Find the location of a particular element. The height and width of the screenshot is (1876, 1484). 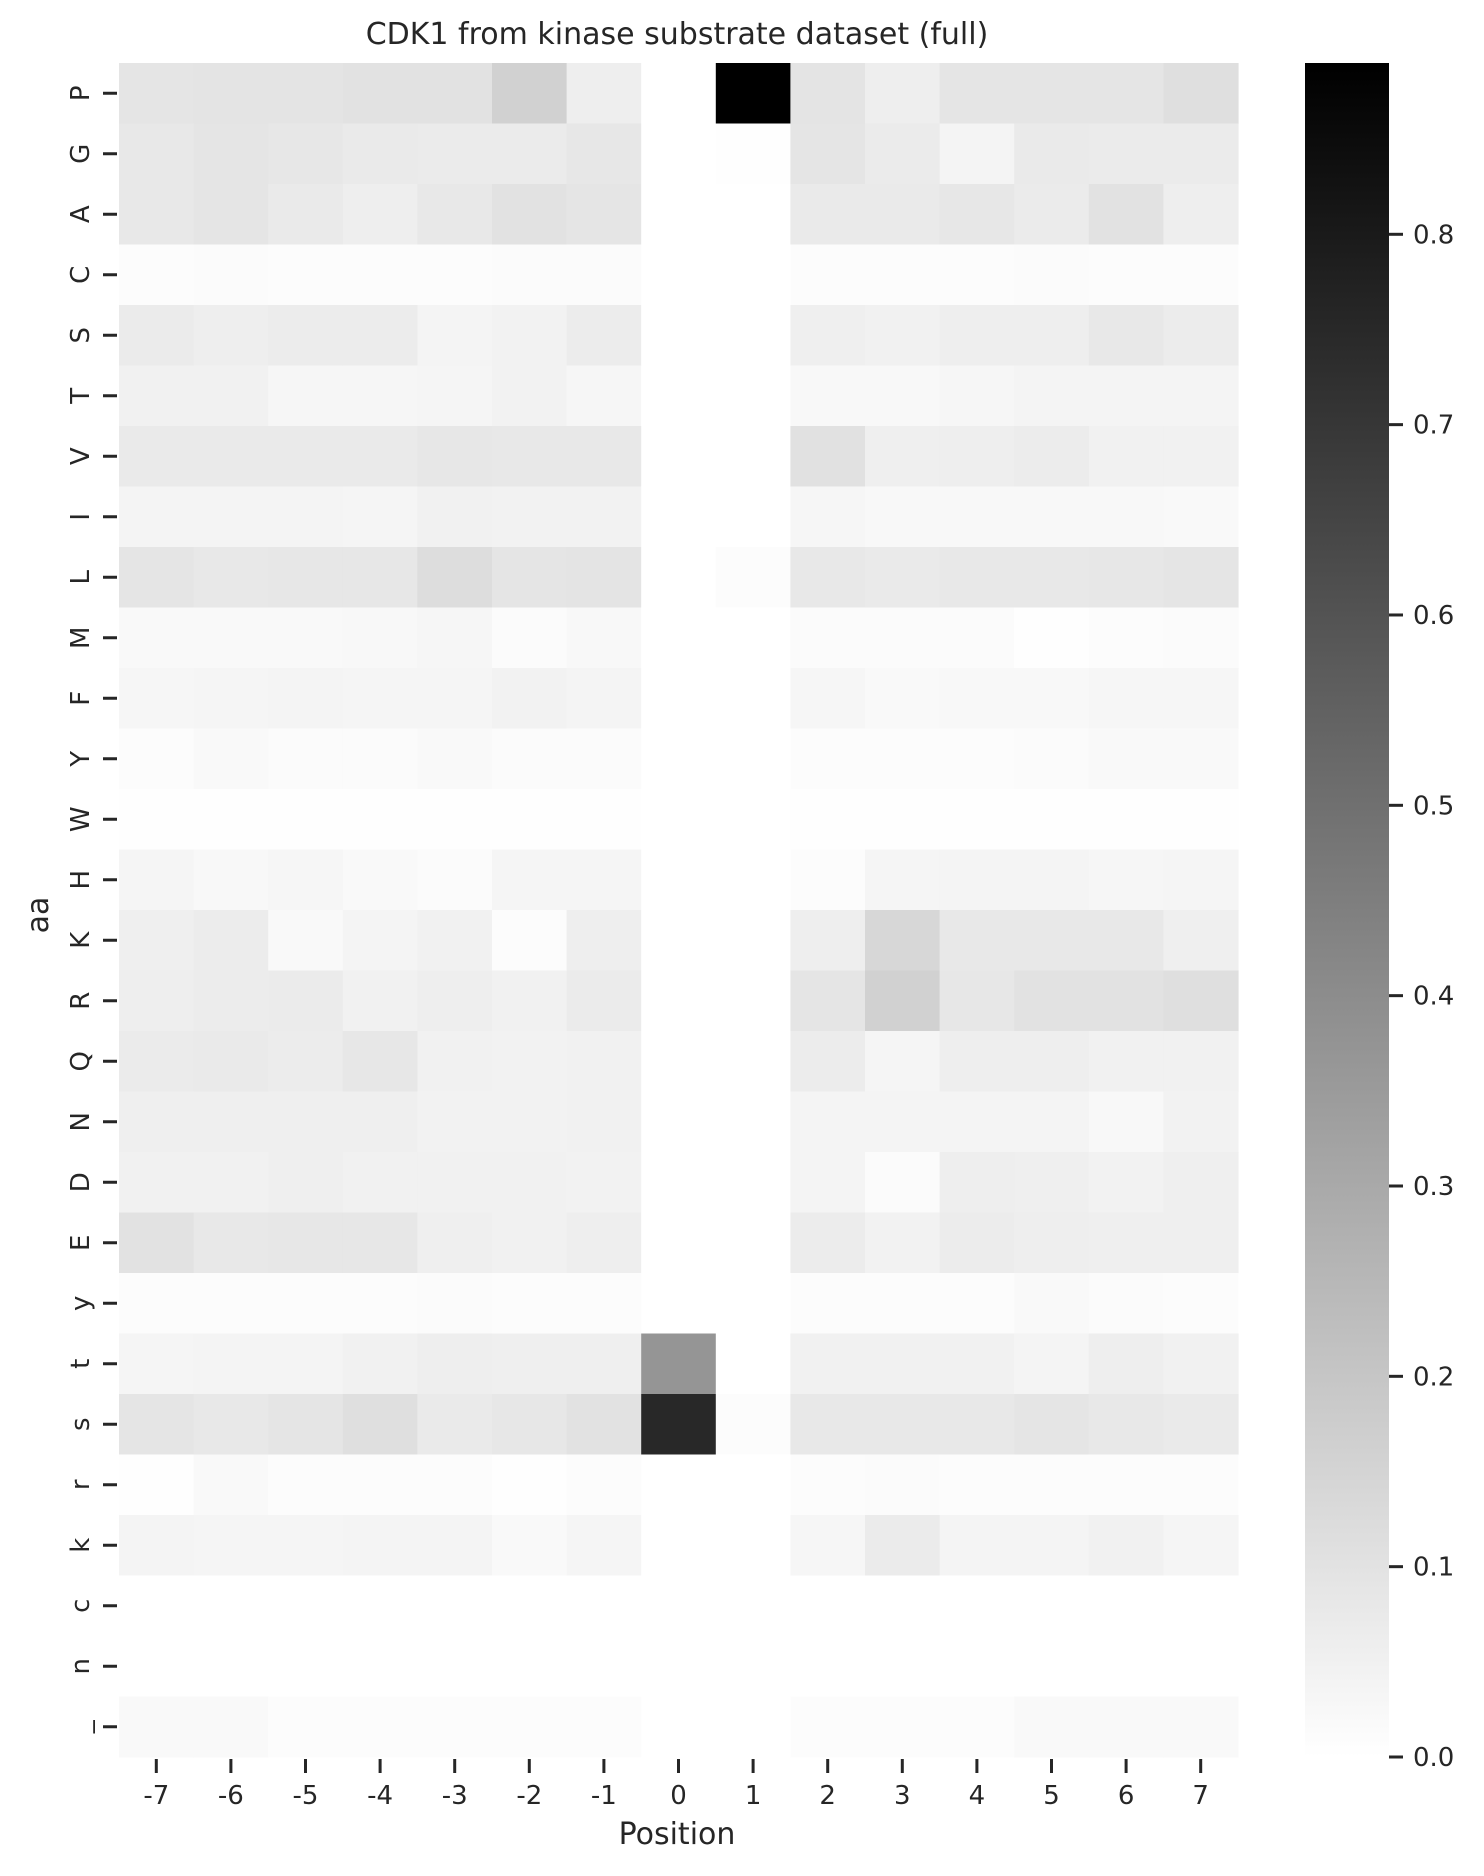

y-tick-label: M is located at coordinates (81, 638).